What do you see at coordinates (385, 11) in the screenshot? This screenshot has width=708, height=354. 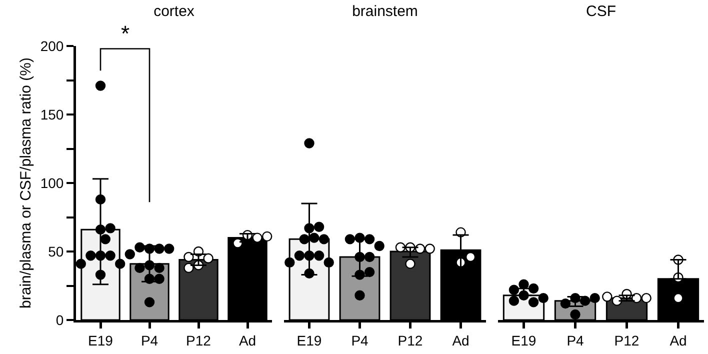 I see `chart-title: brainstem` at bounding box center [385, 11].